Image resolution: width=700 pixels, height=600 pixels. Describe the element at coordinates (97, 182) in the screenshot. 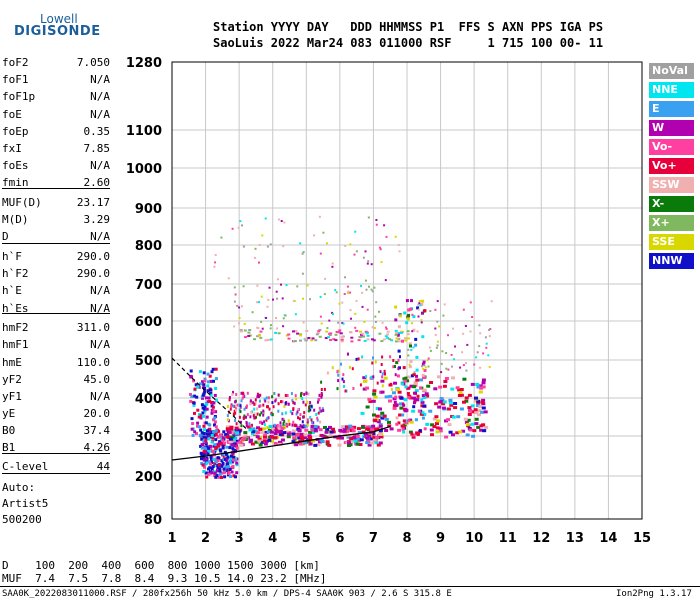

I see `param-value: 2.60` at that location.